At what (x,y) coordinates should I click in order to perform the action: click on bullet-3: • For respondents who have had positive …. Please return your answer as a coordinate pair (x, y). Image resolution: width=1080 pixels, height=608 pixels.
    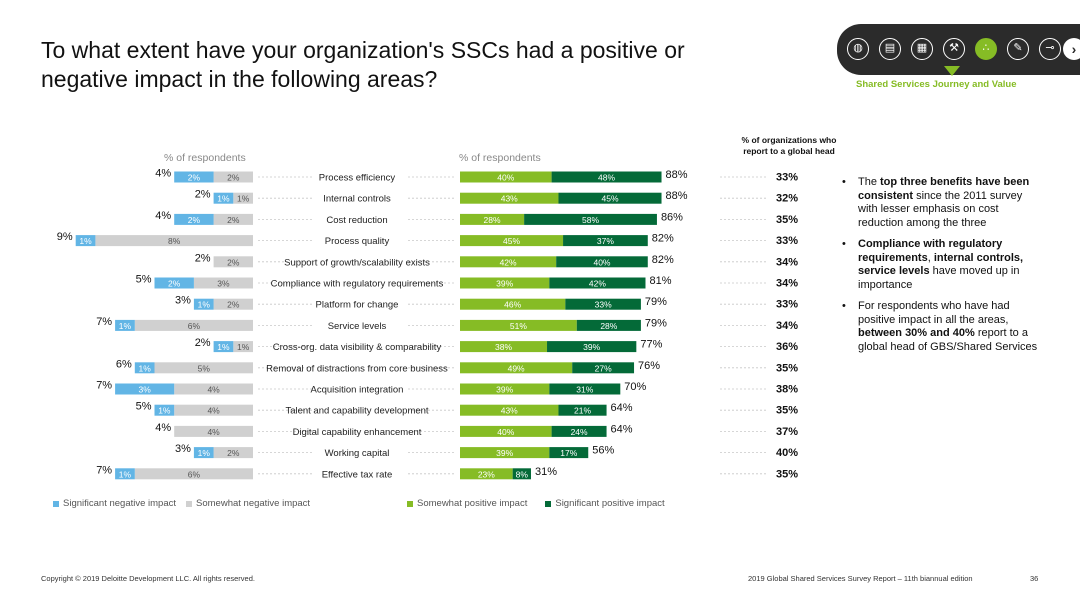
    Looking at the image, I should click on (940, 326).